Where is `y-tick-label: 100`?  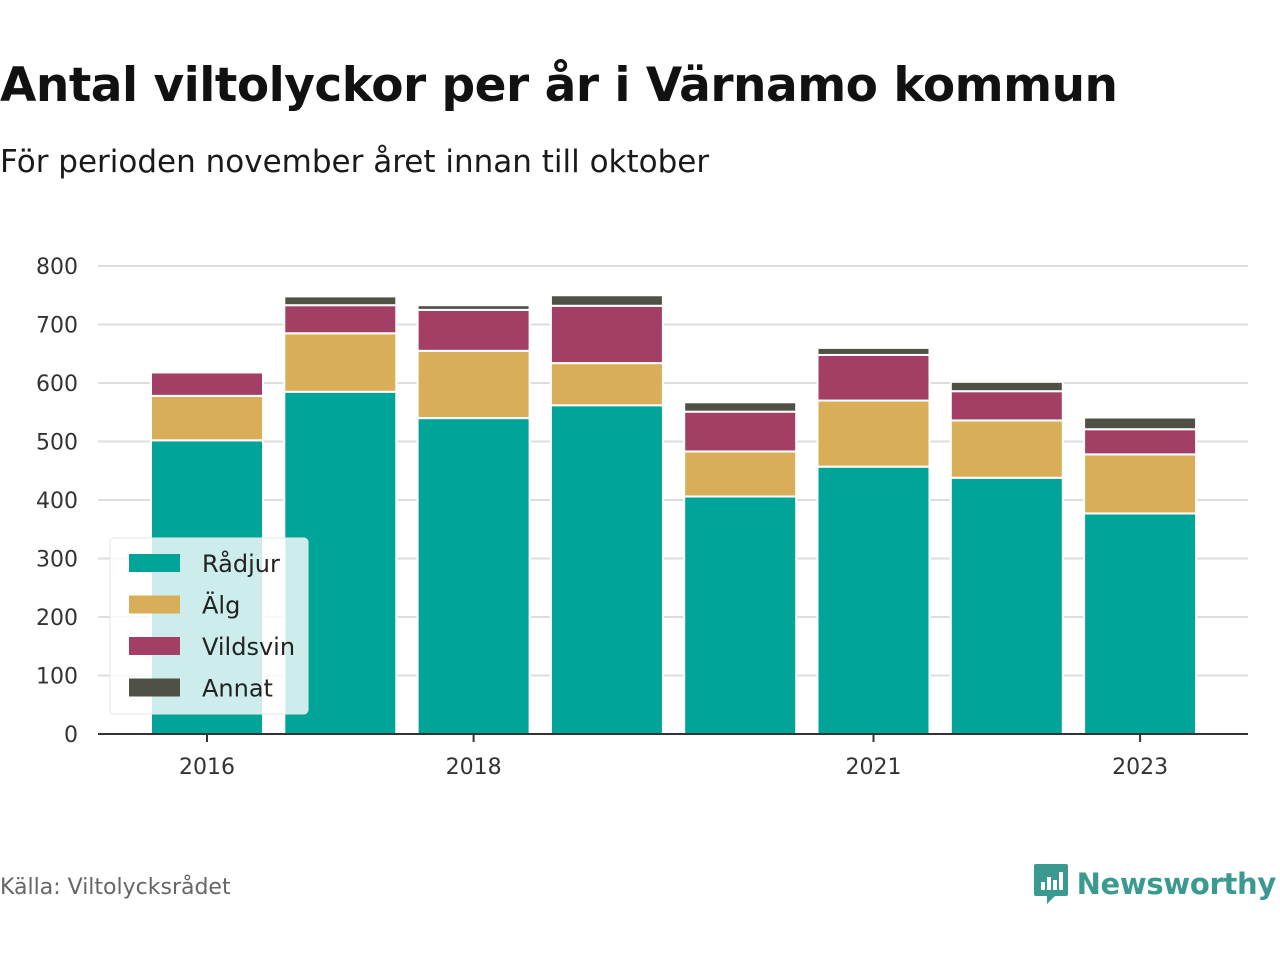 y-tick-label: 100 is located at coordinates (57, 677).